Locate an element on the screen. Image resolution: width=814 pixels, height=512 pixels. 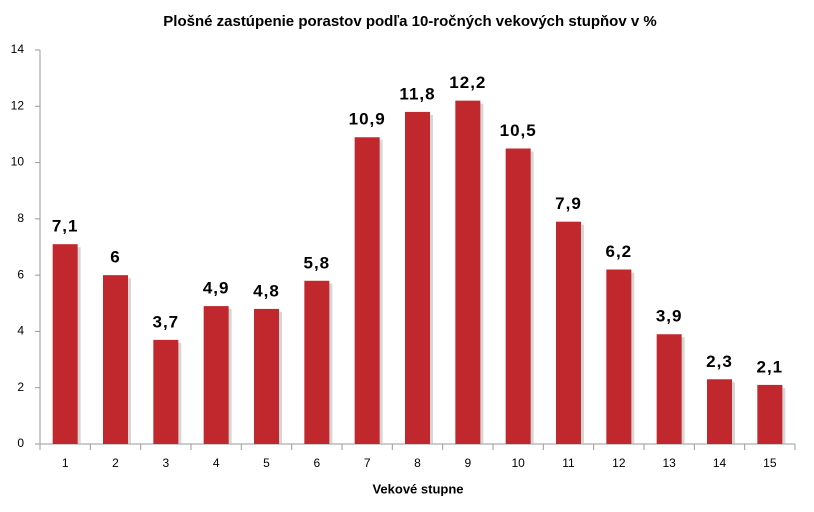
y-tick-label: 14 is located at coordinates (18, 49).